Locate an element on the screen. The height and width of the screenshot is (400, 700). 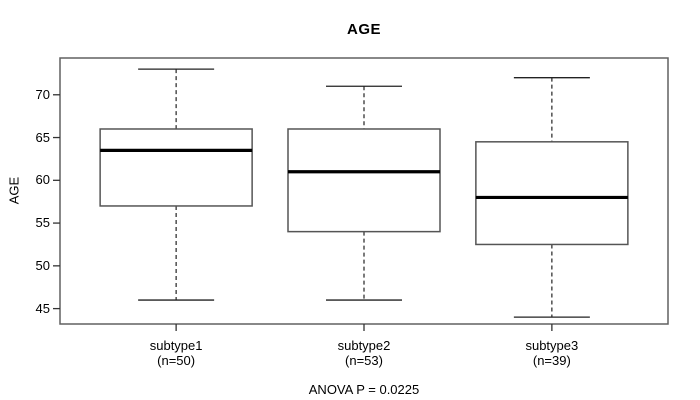
category-n-count: (n=50) is located at coordinates (176, 360).